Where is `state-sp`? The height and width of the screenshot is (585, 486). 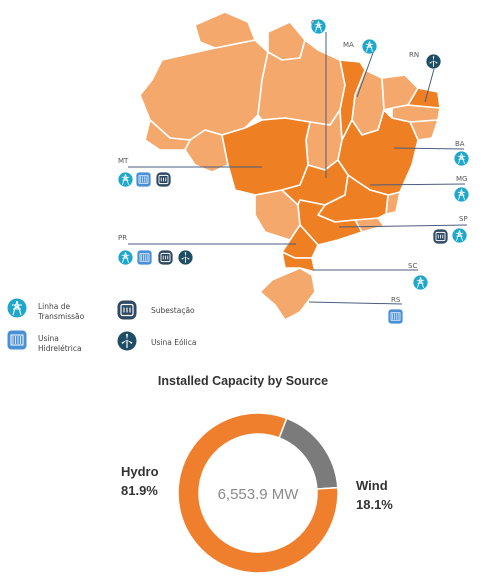 state-sp is located at coordinates (330, 222).